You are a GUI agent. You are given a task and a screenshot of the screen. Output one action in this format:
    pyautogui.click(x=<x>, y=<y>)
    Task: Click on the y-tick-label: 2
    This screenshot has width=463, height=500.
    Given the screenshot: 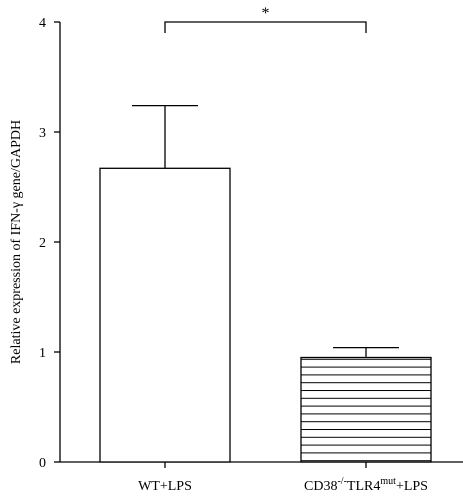 What is the action you would take?
    pyautogui.click(x=42, y=243)
    